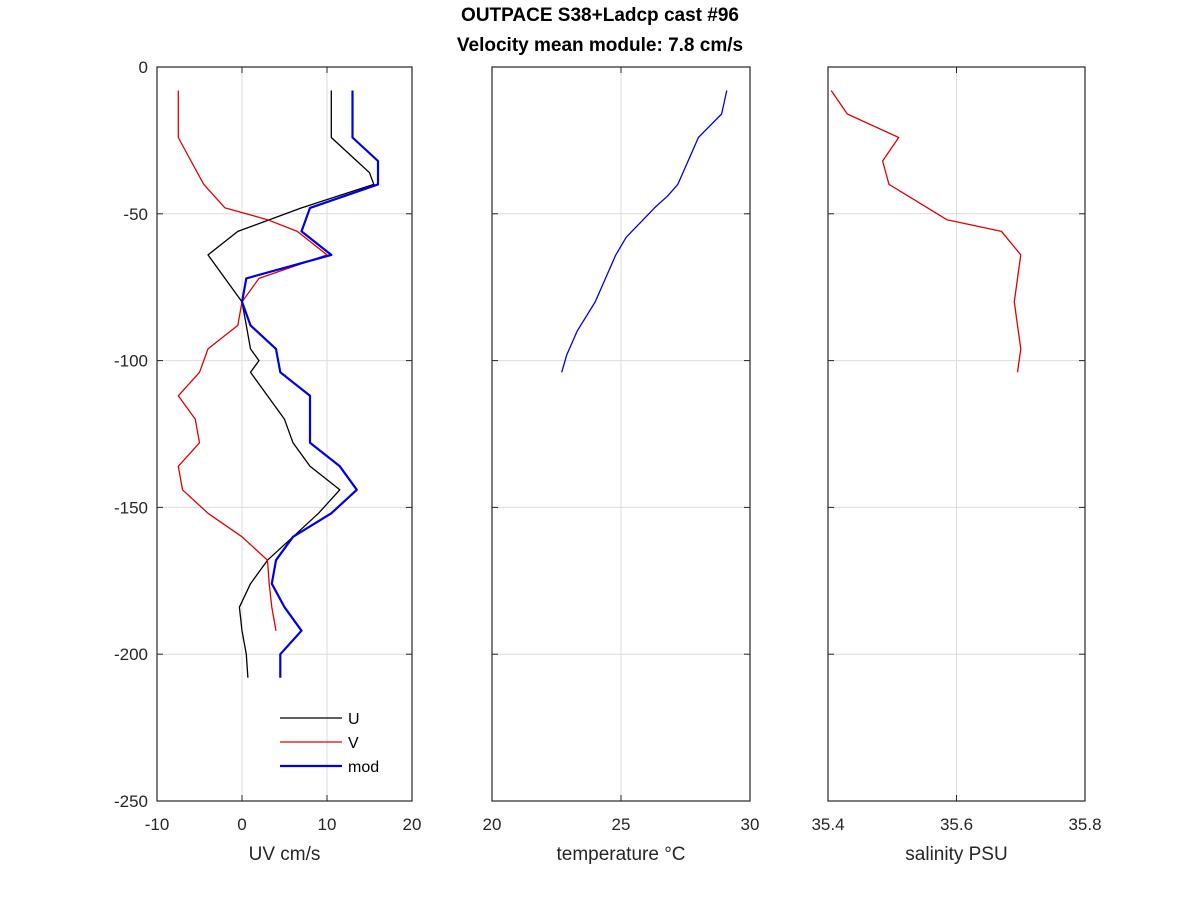 The width and height of the screenshot is (1200, 900). Describe the element at coordinates (620, 854) in the screenshot. I see `x-axis-label: temperature °C` at that location.